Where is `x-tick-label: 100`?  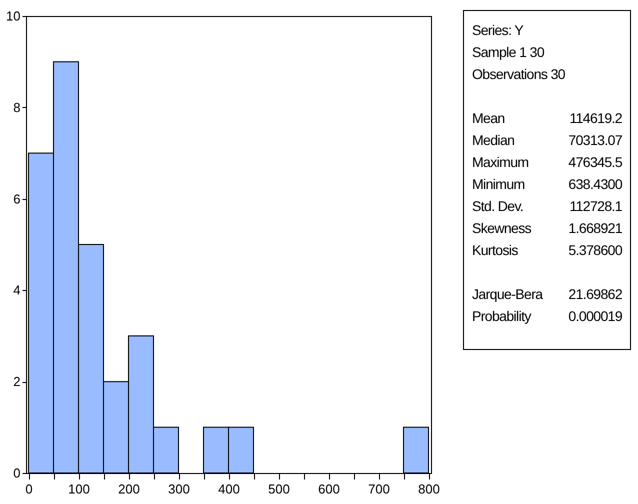 x-tick-label: 100 is located at coordinates (79, 489).